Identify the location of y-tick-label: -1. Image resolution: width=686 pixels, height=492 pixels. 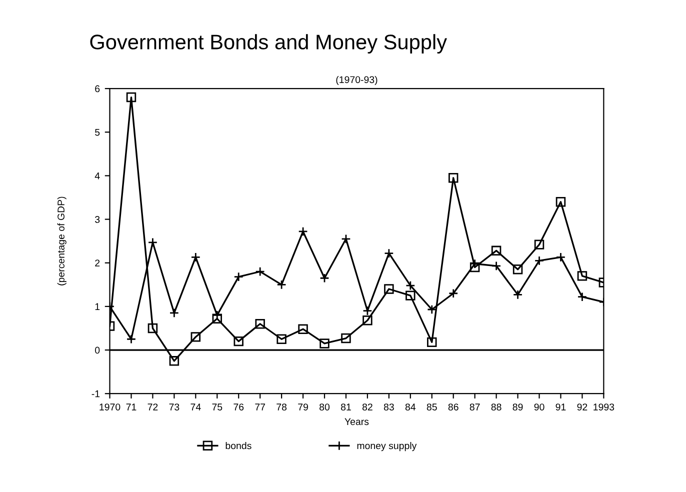
(96, 394).